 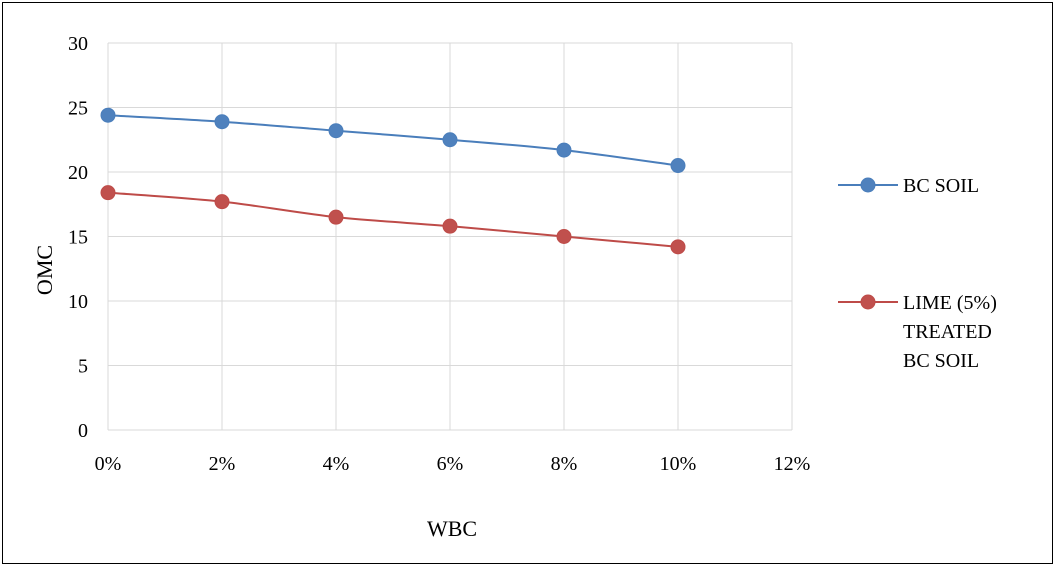 What do you see at coordinates (78, 173) in the screenshot?
I see `y-tick-label: 20` at bounding box center [78, 173].